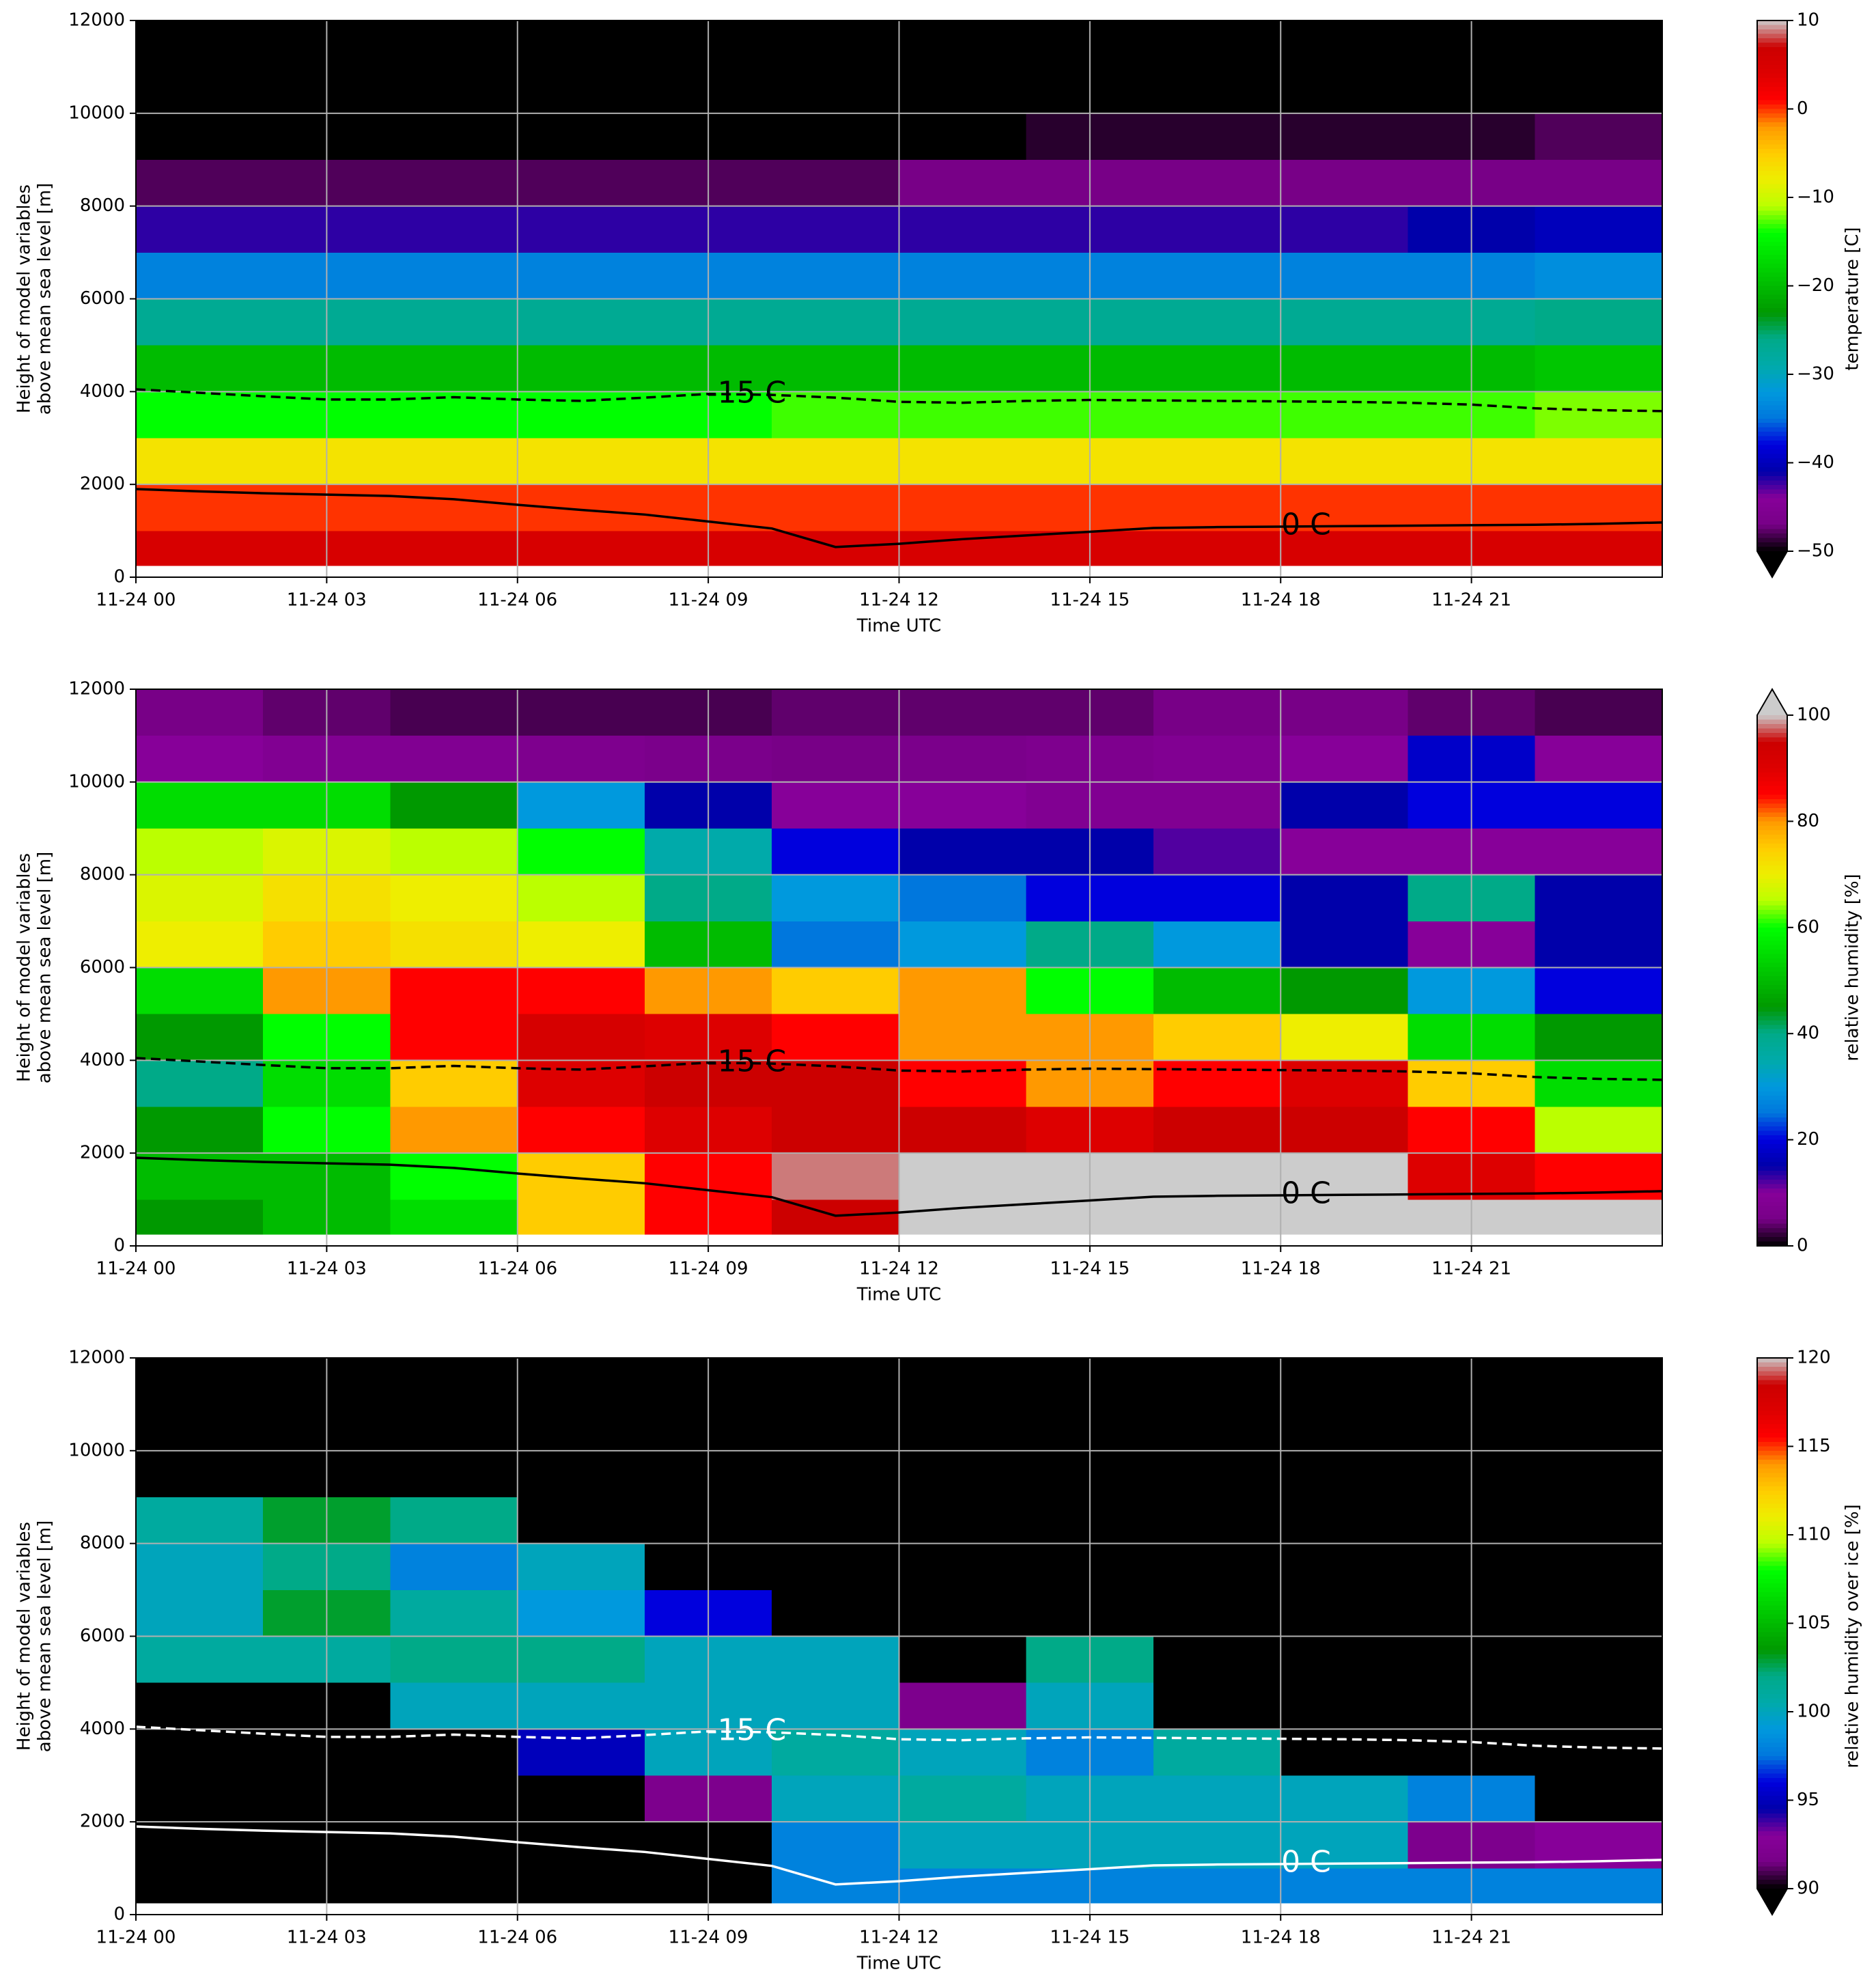 This screenshot has height=1987, width=1876. Describe the element at coordinates (708, 600) in the screenshot. I see `x-tick-label: 11-24 09` at that location.